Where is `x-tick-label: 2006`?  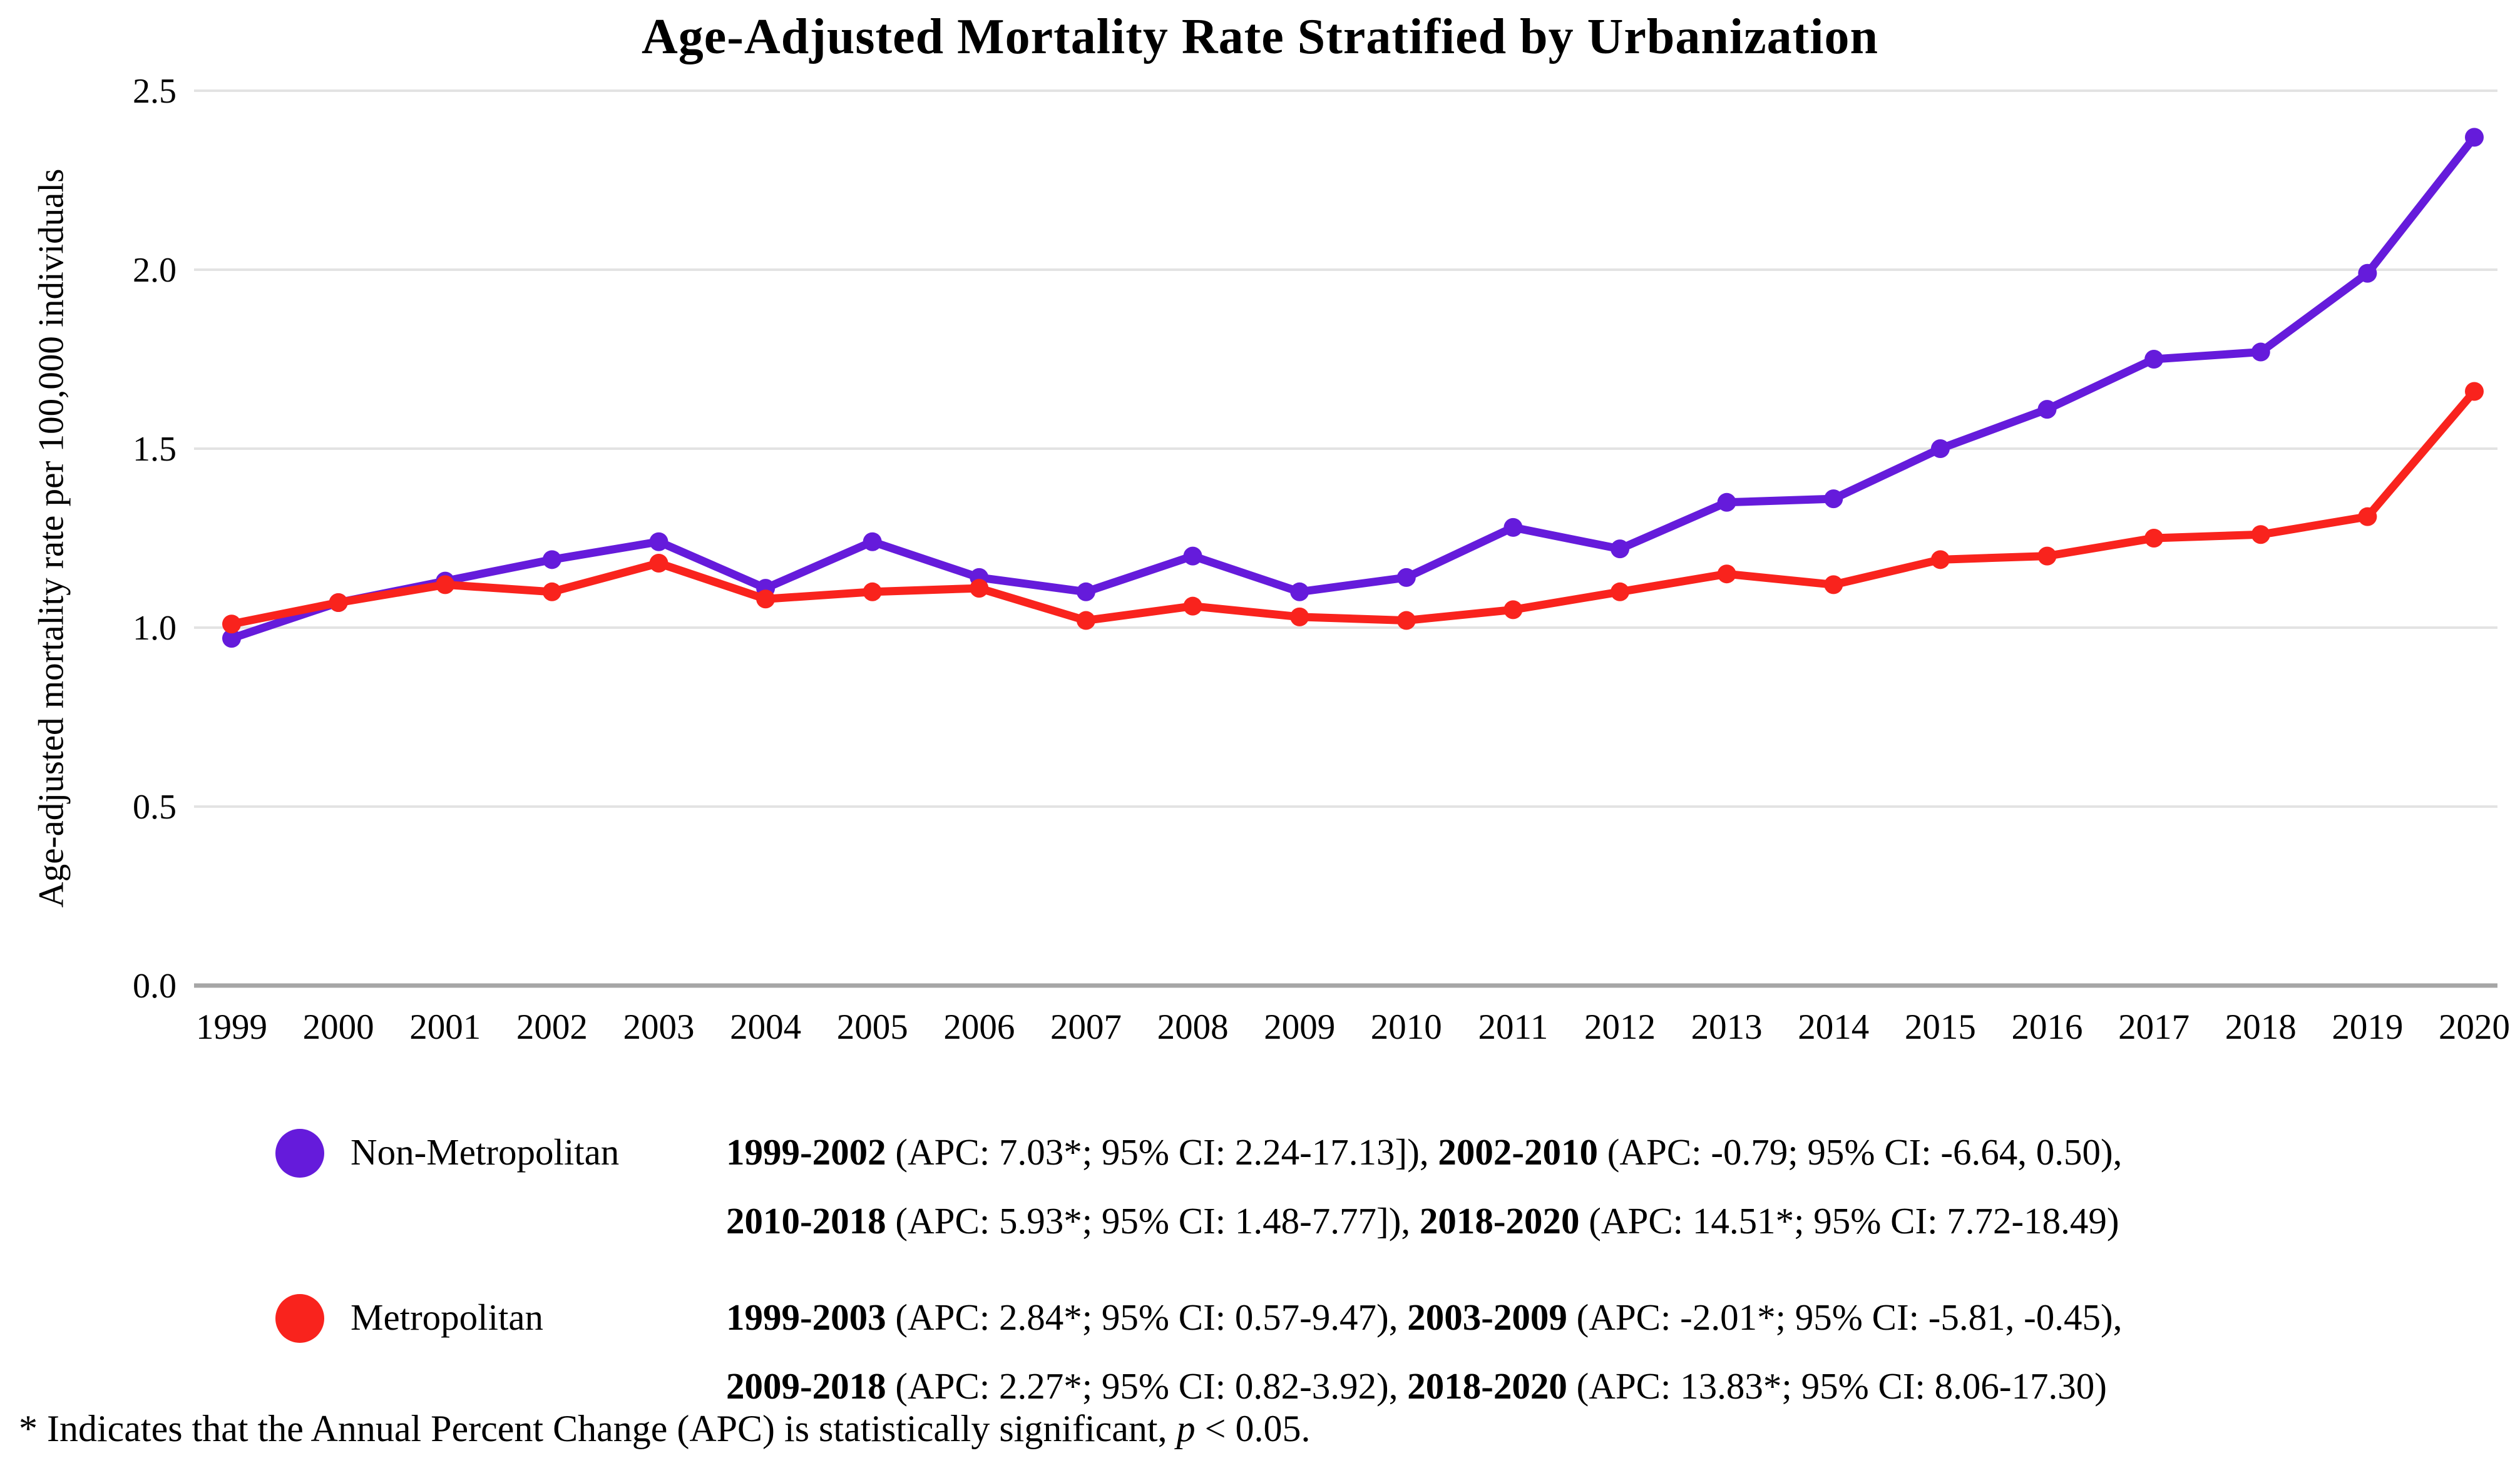
x-tick-label: 2006 is located at coordinates (979, 1027).